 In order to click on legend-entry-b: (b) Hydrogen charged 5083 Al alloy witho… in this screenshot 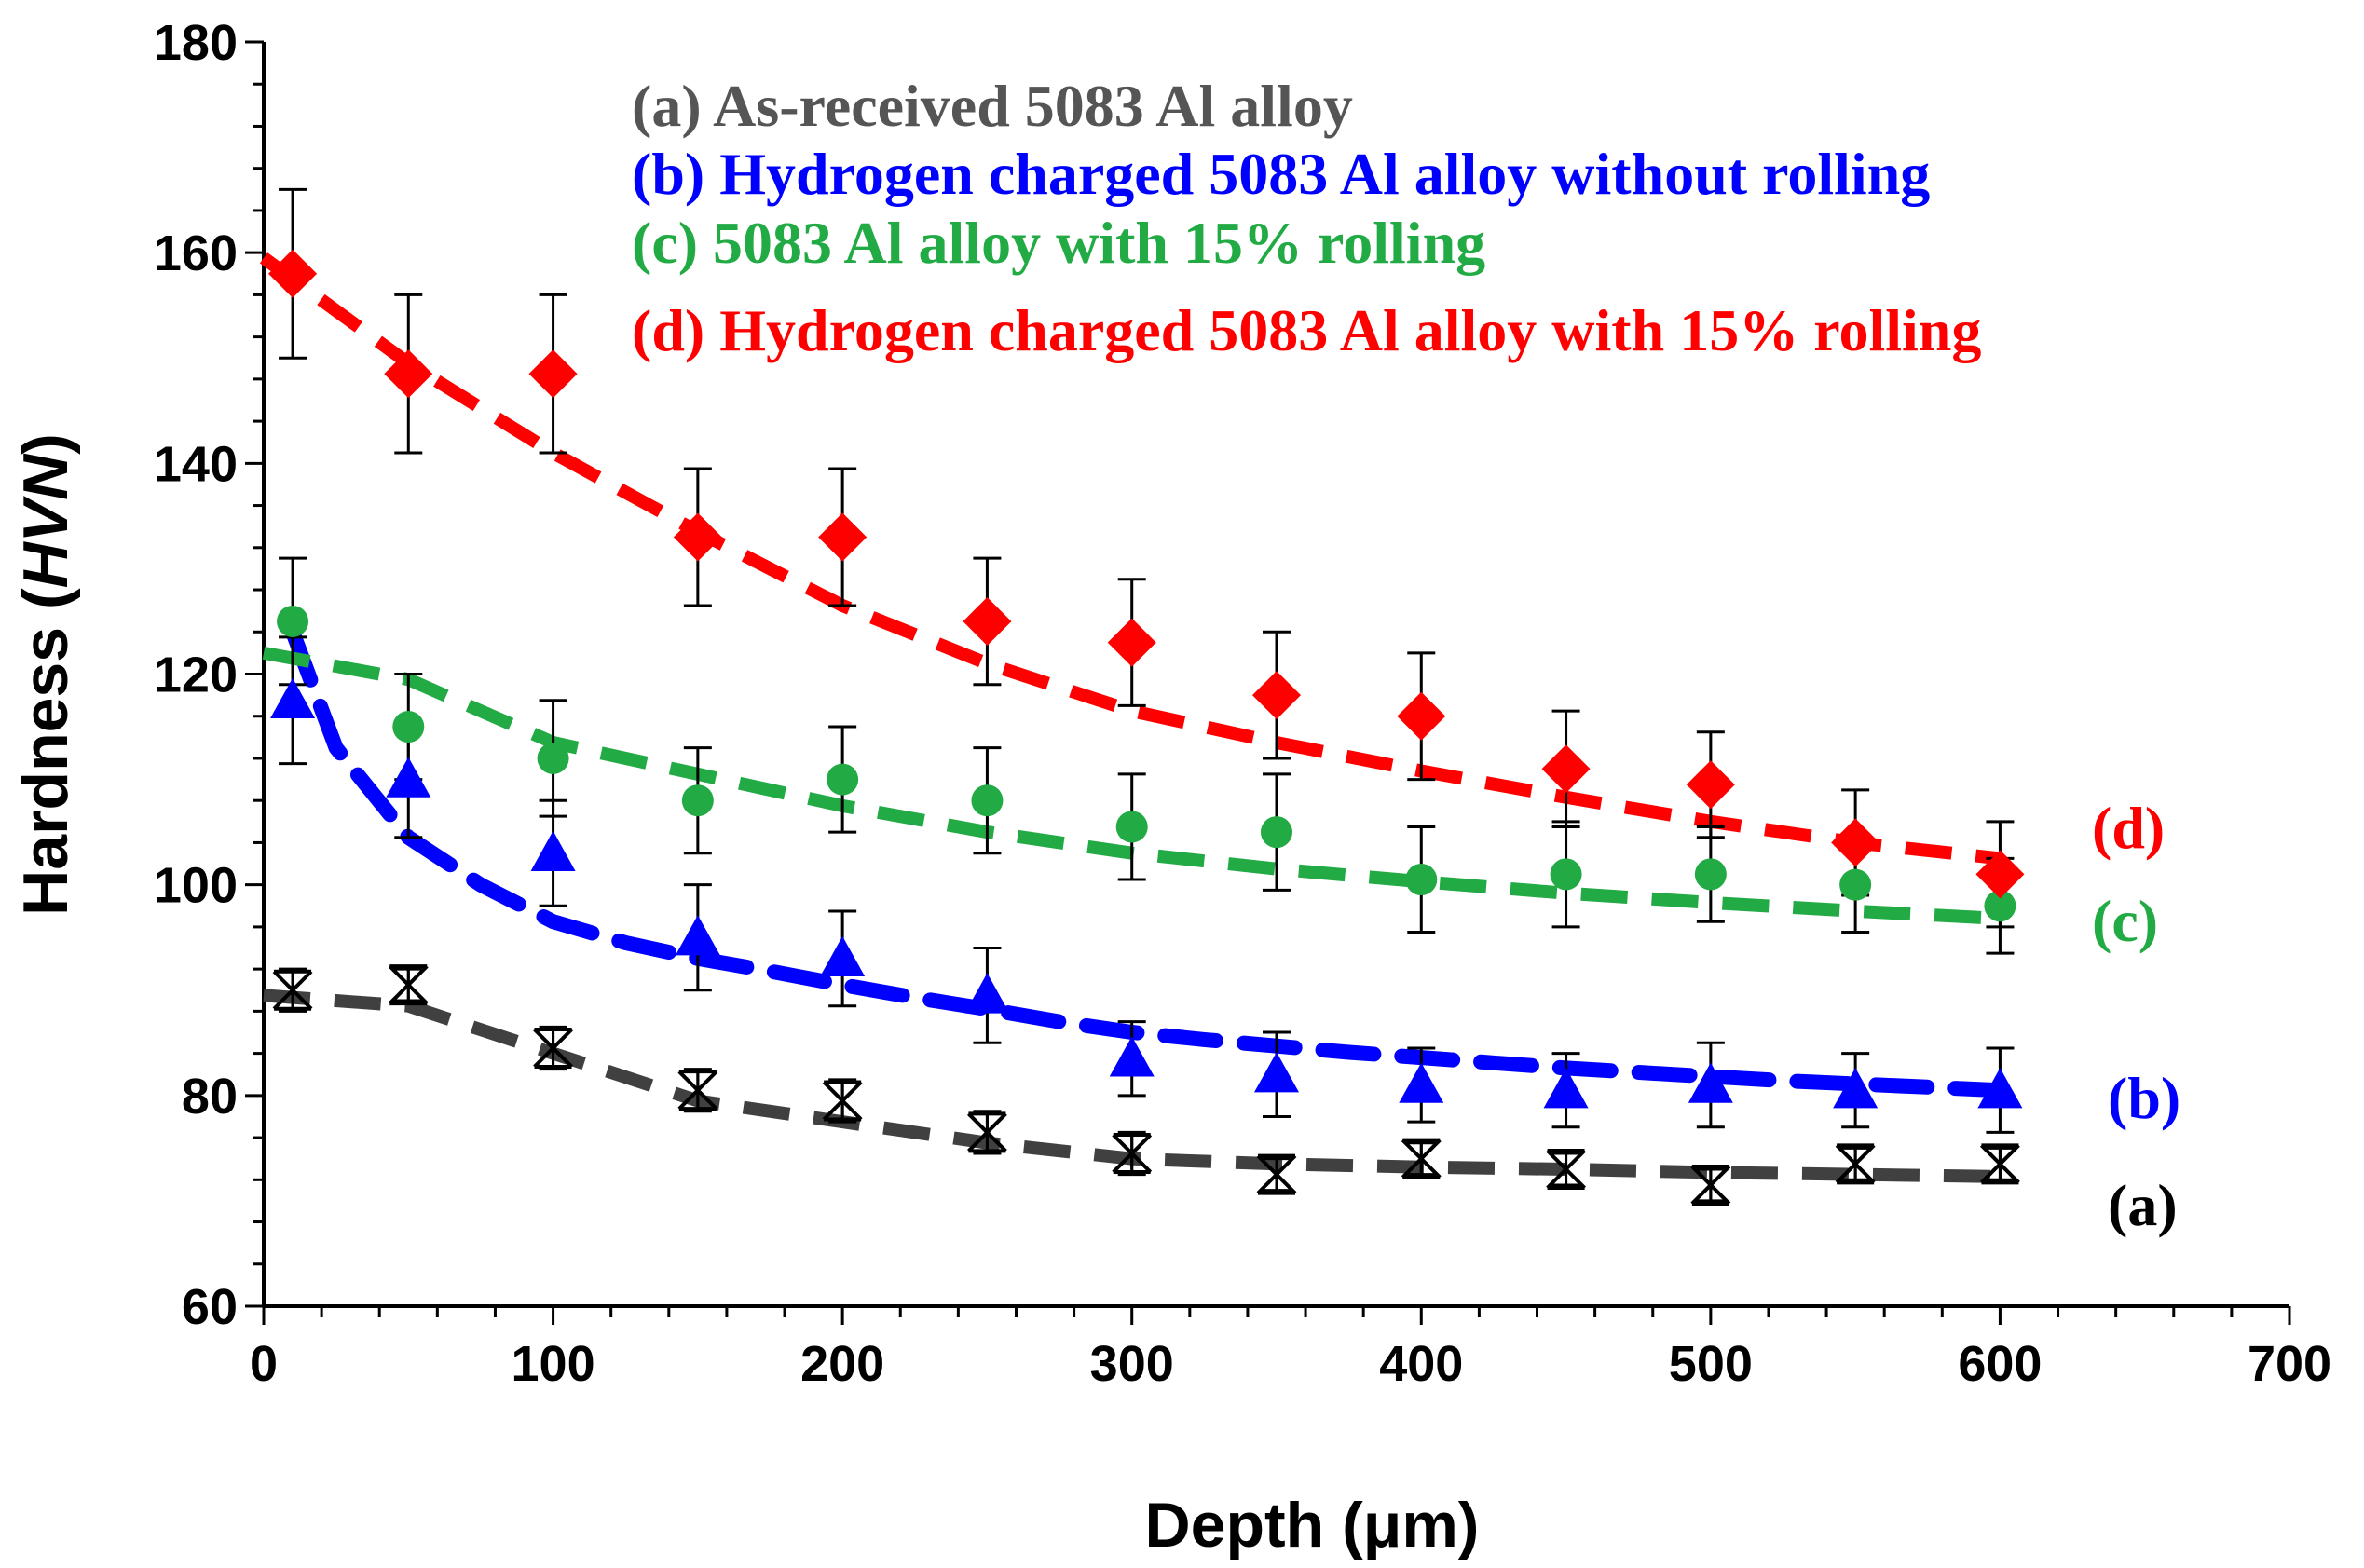, I will do `click(1281, 174)`.